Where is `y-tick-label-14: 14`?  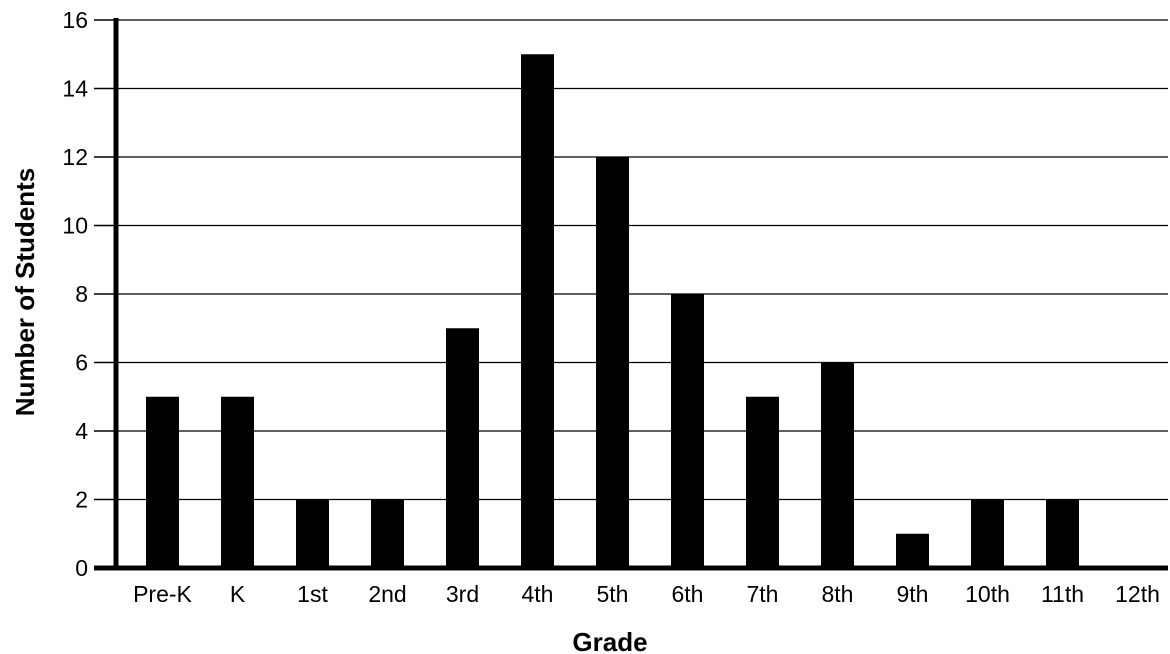 y-tick-label-14: 14 is located at coordinates (75, 89).